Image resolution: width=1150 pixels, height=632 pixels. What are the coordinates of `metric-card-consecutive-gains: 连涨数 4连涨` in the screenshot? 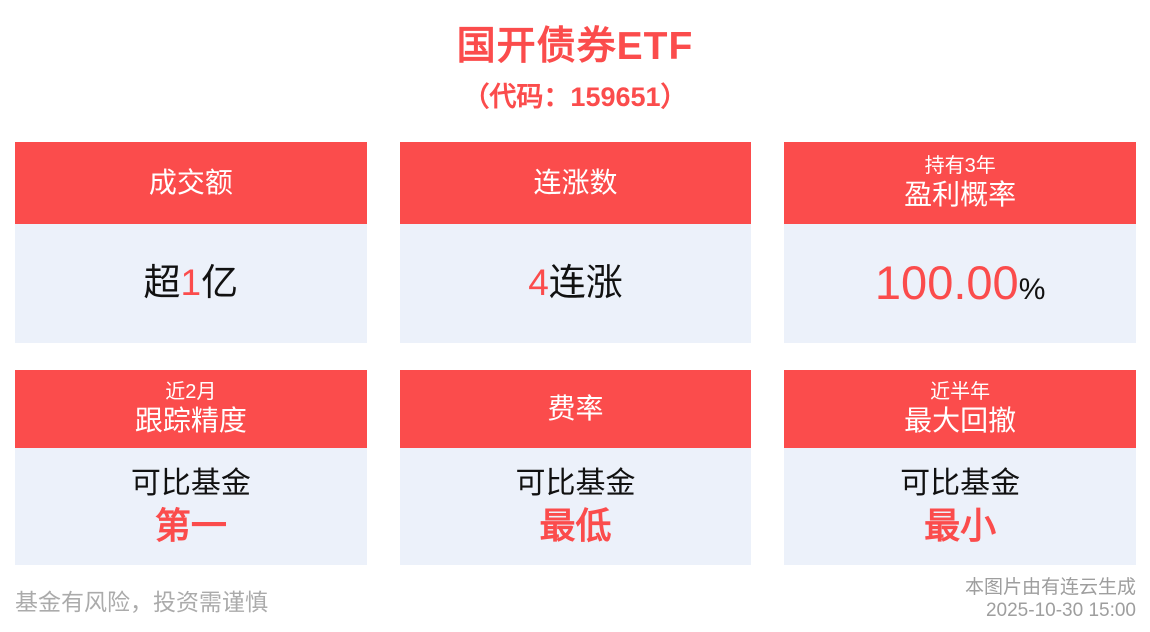 It's located at (575, 242).